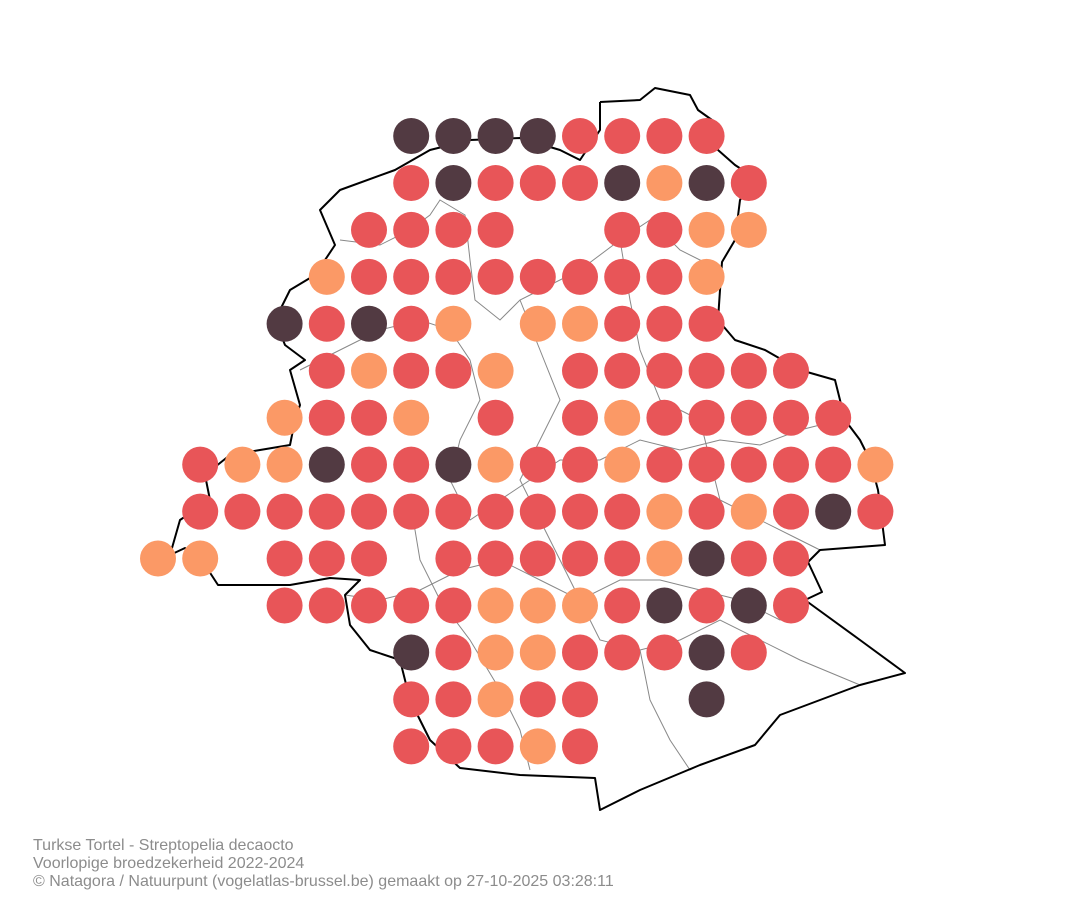 This screenshot has width=1074, height=900. I want to click on inner-boundaries, so click(470, 635).